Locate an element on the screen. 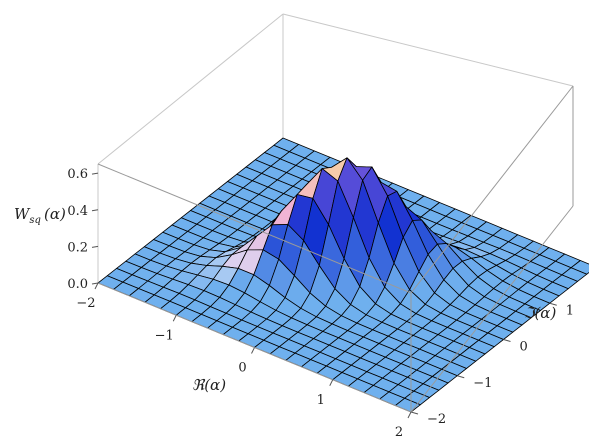  y-tick-label: −1 is located at coordinates (482, 383).